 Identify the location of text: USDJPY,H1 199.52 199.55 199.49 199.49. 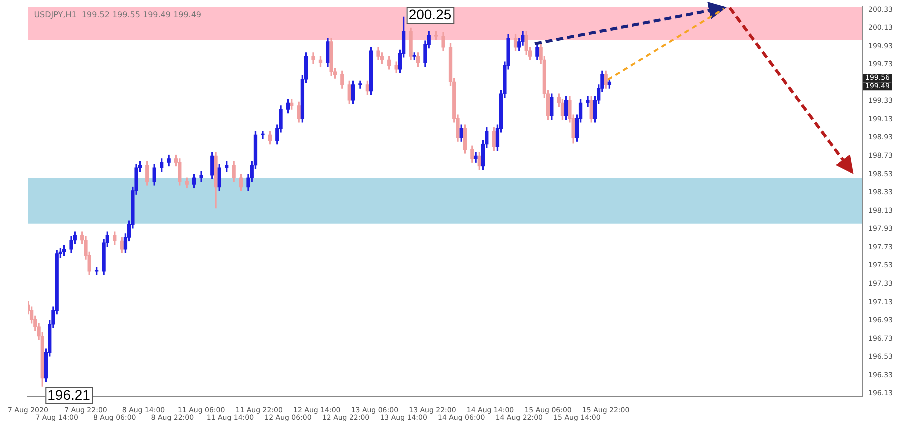
(118, 15).